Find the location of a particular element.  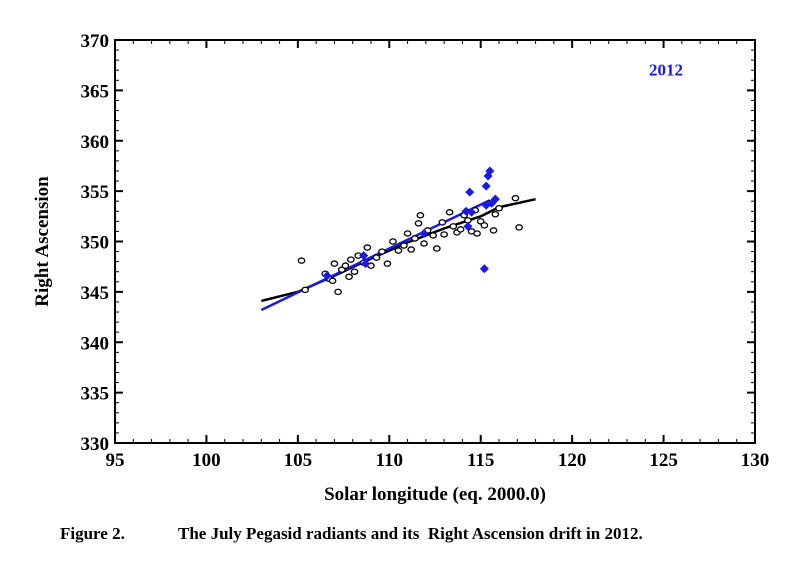

y-tick-label: 340 is located at coordinates (95, 343).